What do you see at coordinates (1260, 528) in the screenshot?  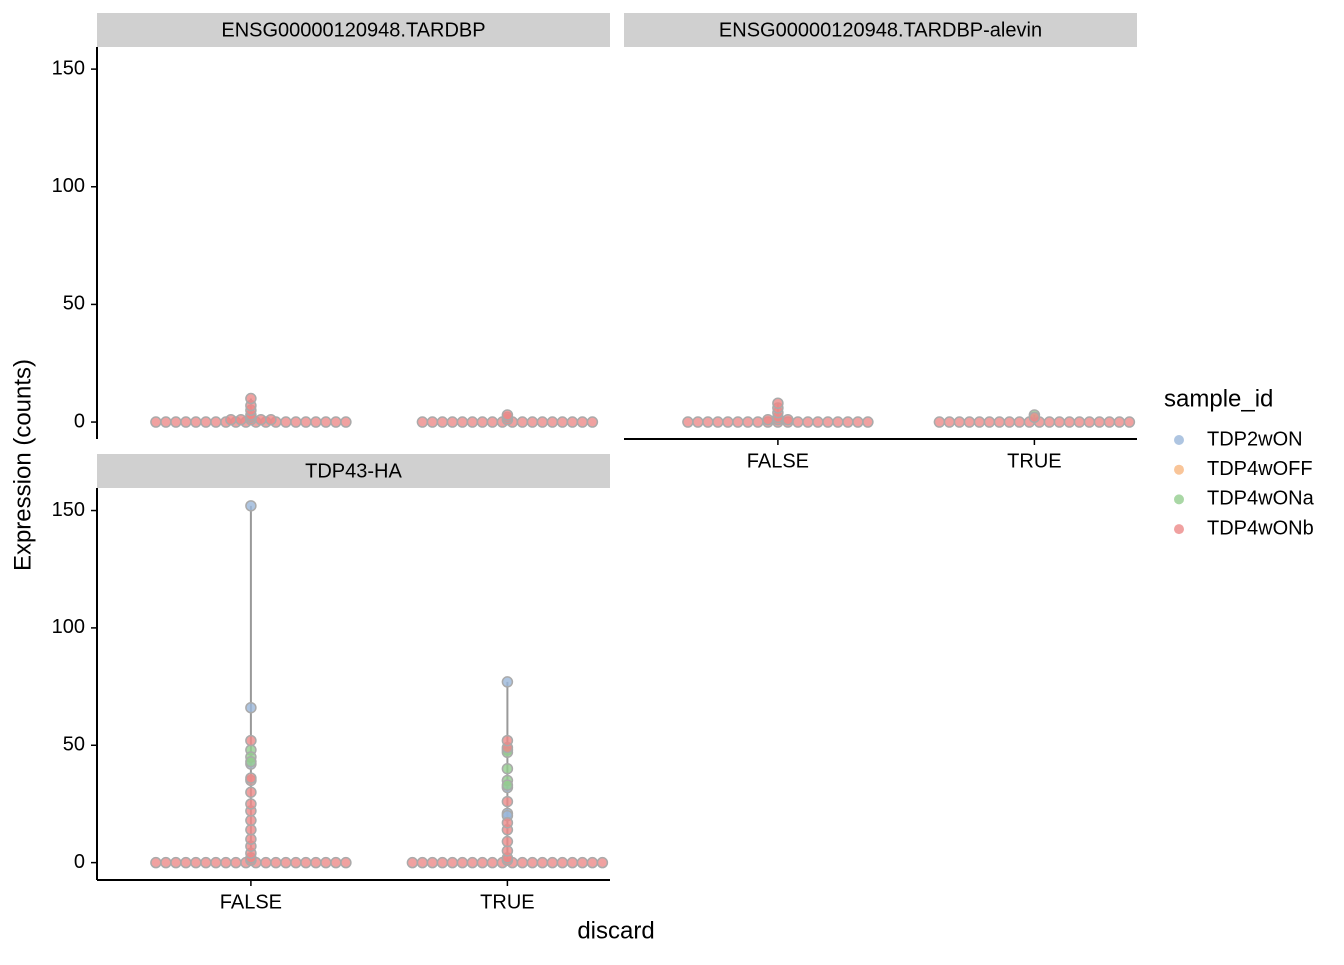 I see `legend-label: TDP4wONb` at bounding box center [1260, 528].